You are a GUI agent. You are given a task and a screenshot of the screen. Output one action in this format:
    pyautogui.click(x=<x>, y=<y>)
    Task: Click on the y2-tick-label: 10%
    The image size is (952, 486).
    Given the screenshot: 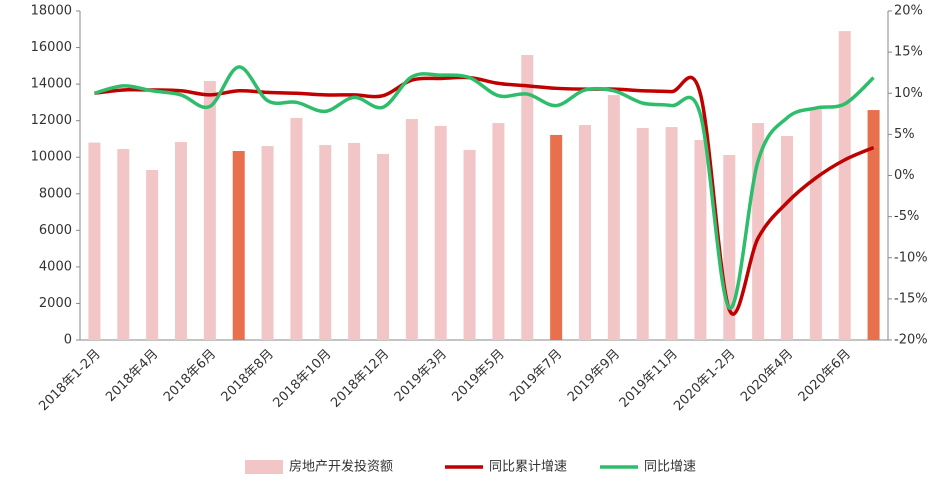 What is the action you would take?
    pyautogui.click(x=908, y=93)
    